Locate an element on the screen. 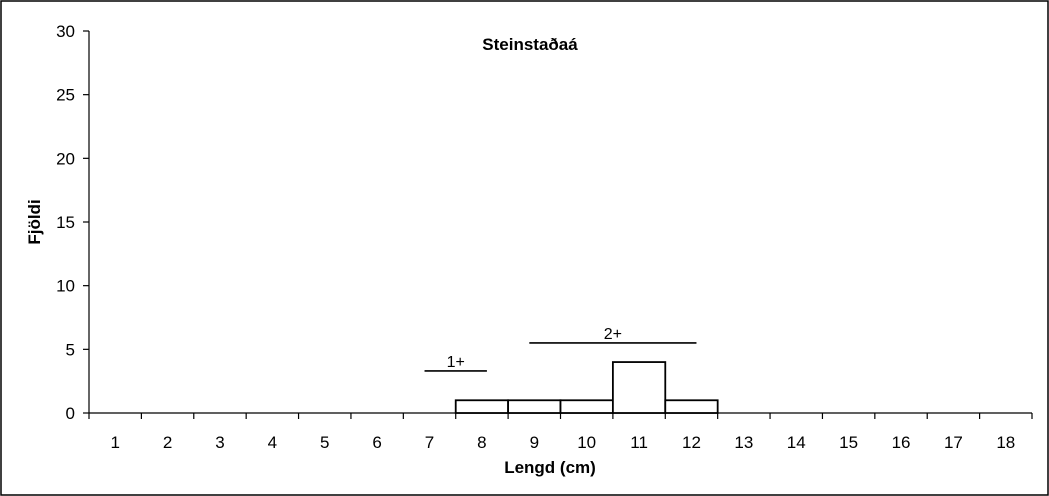 The height and width of the screenshot is (496, 1049). chart-title: Steinstaðaá is located at coordinates (530, 44).